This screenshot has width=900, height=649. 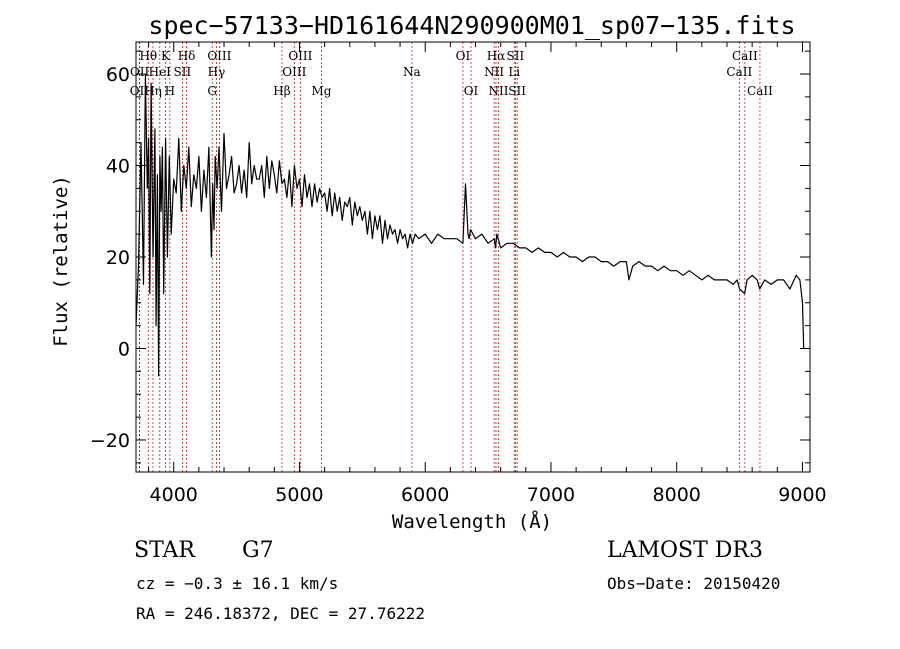 What do you see at coordinates (237, 583) in the screenshot?
I see `redshift-value: cz = −0.3 ± 16.1 km/s` at bounding box center [237, 583].